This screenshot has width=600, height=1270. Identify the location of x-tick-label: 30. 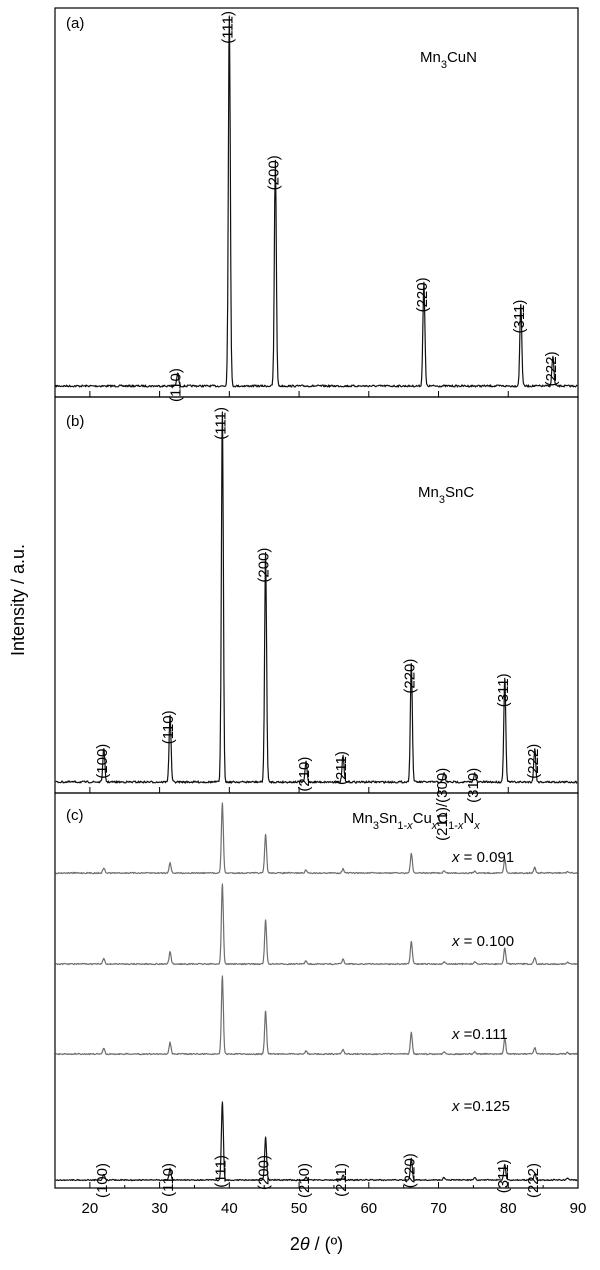
(159, 1208).